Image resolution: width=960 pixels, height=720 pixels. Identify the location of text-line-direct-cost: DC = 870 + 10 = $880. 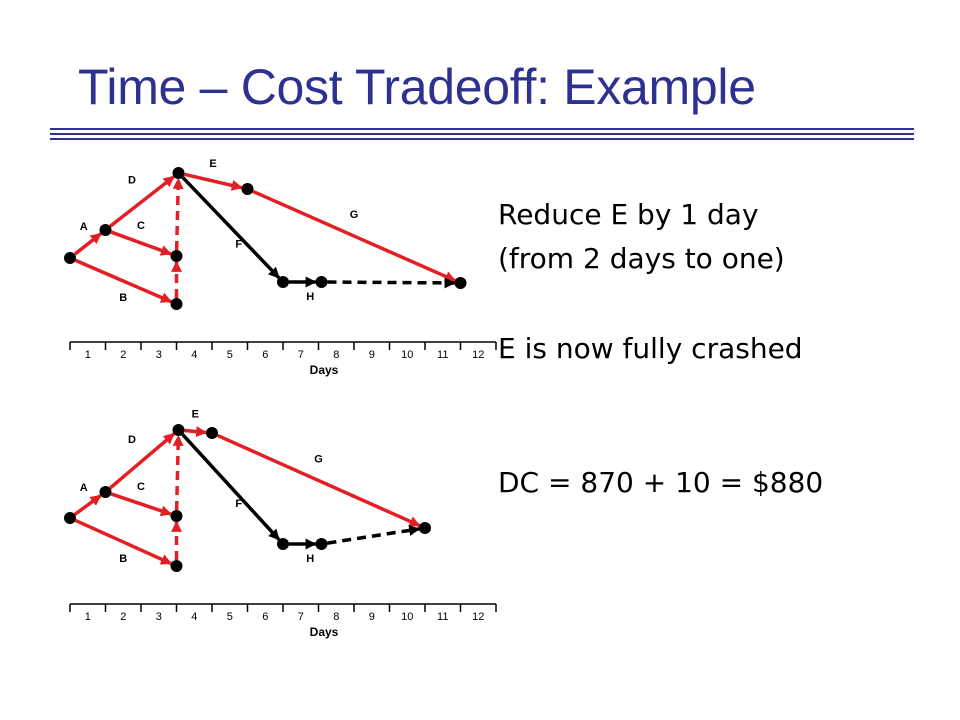
(661, 482).